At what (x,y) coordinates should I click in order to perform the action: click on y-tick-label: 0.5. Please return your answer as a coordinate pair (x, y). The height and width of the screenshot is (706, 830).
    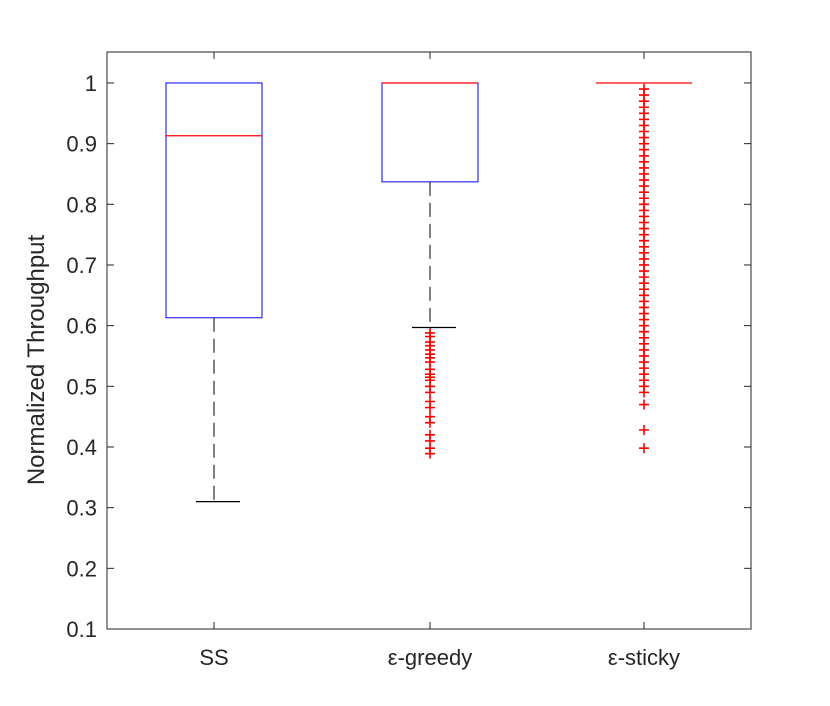
    Looking at the image, I should click on (81, 386).